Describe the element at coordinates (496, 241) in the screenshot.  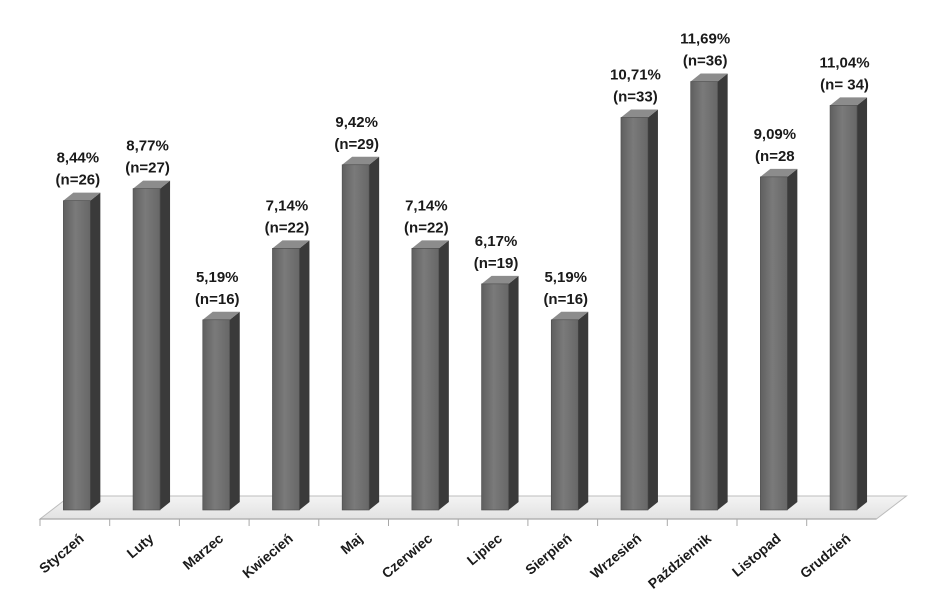
I see `data-label-percent: 6,17%` at that location.